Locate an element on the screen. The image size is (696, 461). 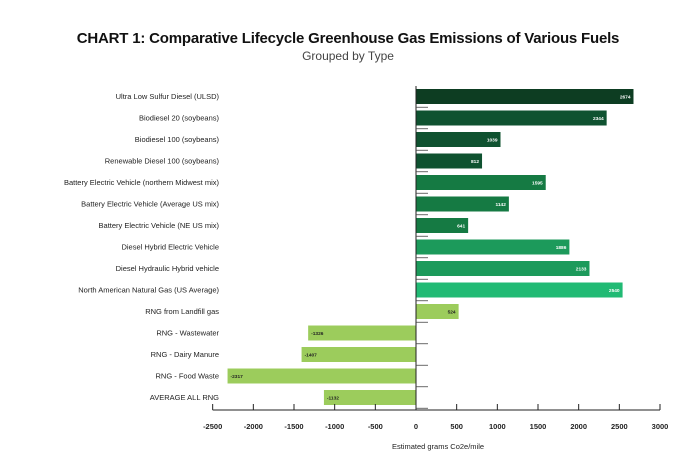
x-tick-label: 1000 is located at coordinates (497, 426).